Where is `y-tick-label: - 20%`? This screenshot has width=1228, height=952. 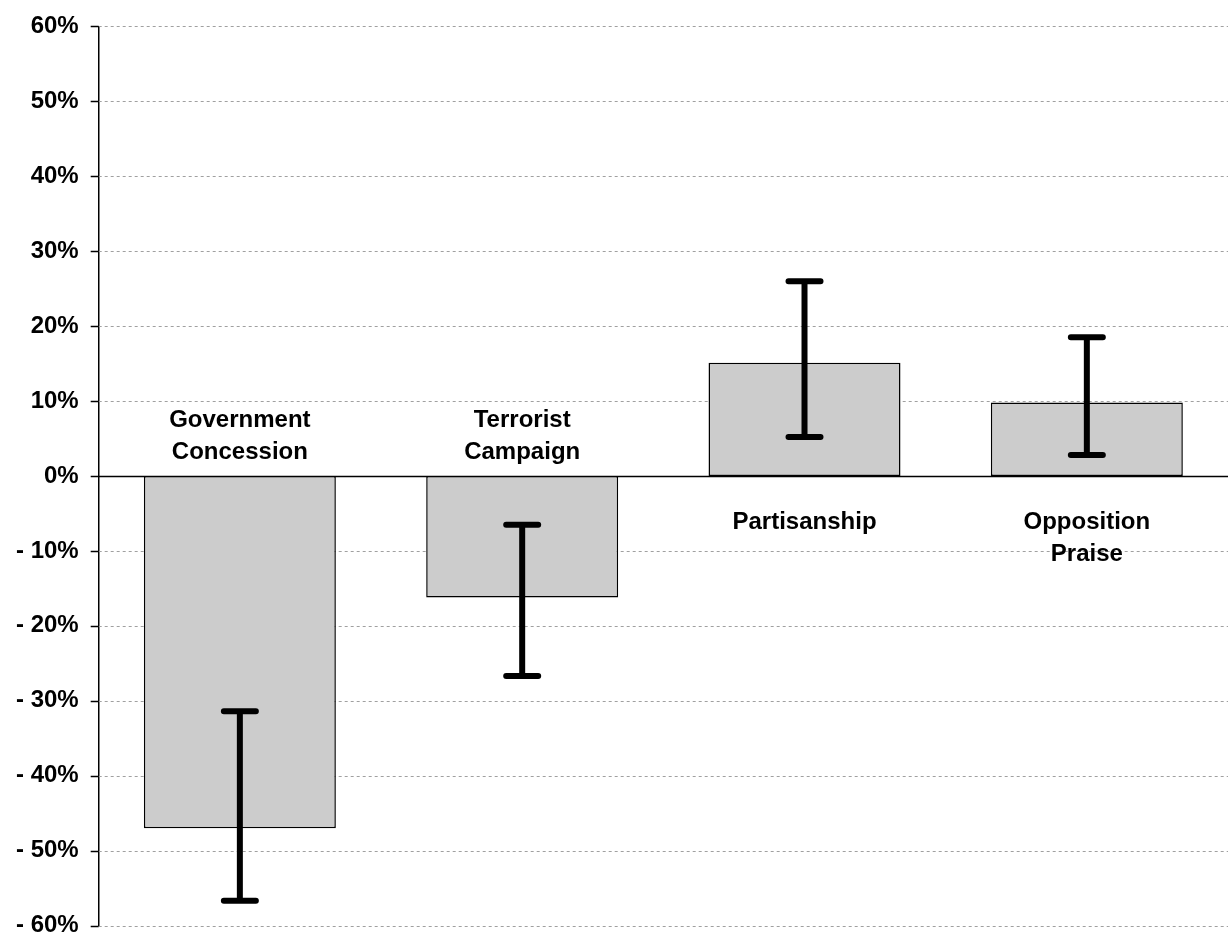 y-tick-label: - 20% is located at coordinates (47, 624).